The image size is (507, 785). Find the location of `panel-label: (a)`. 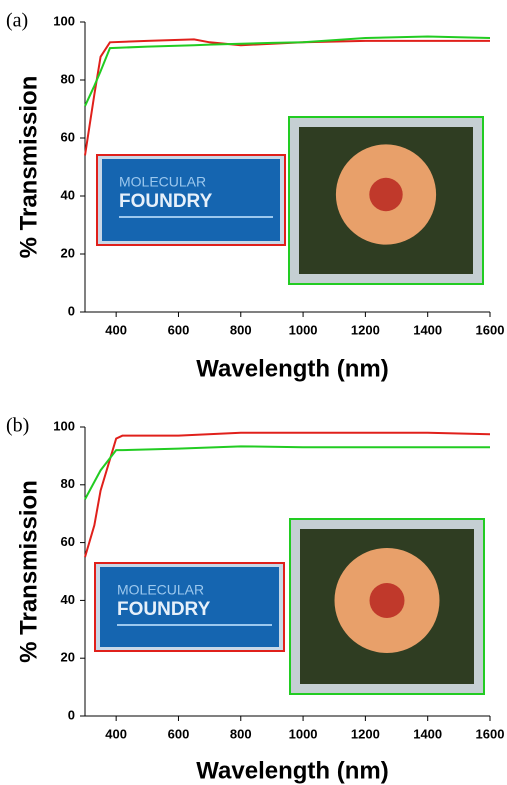

panel-label: (a) is located at coordinates (17, 21).